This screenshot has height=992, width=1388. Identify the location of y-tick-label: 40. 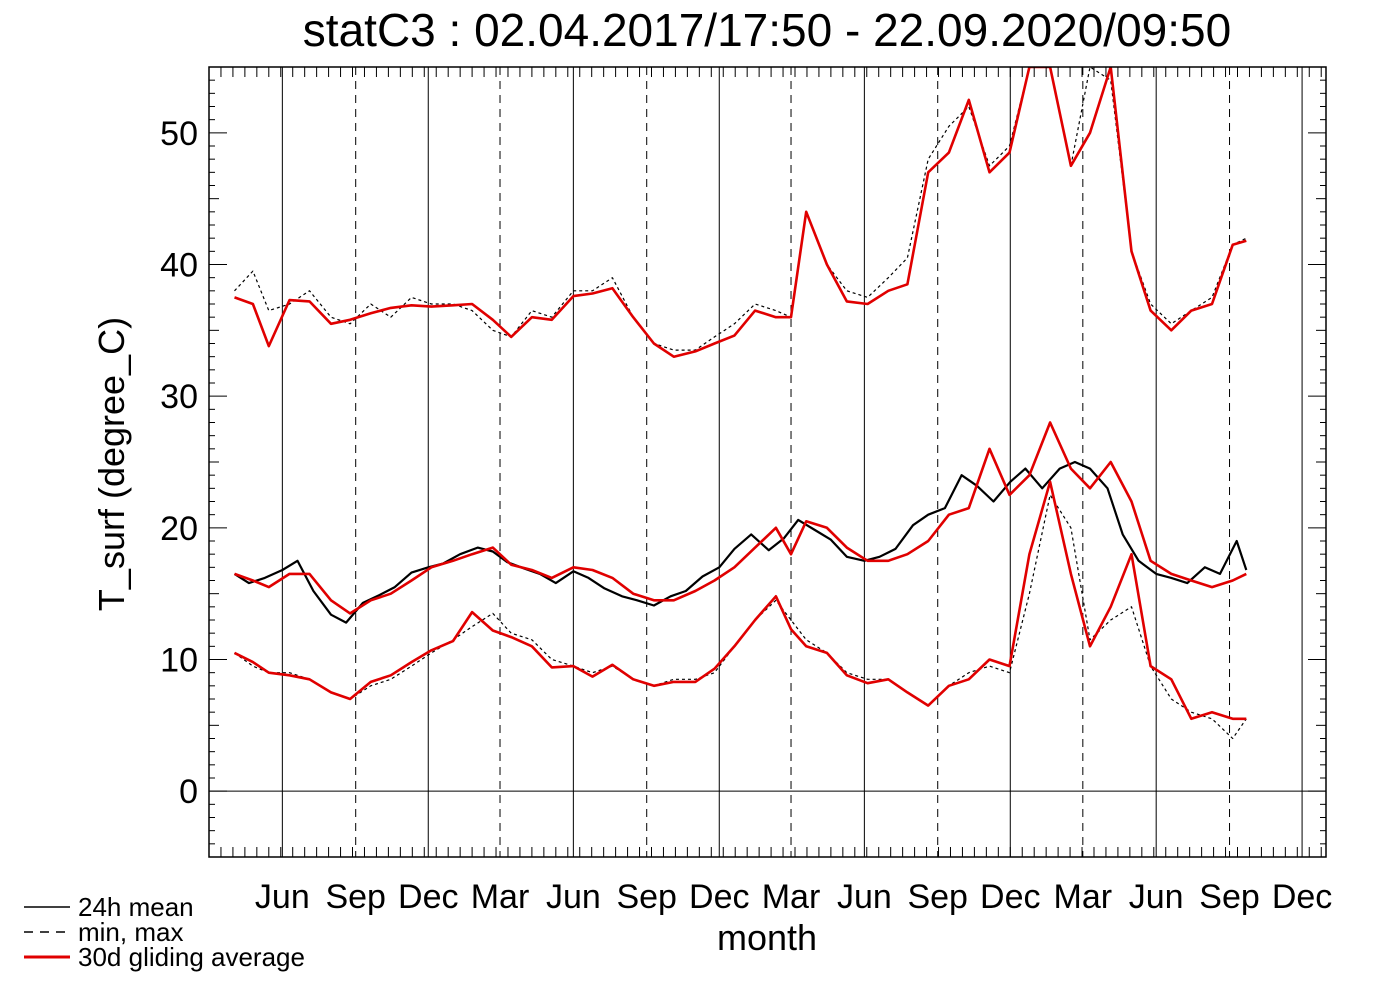
(179, 266).